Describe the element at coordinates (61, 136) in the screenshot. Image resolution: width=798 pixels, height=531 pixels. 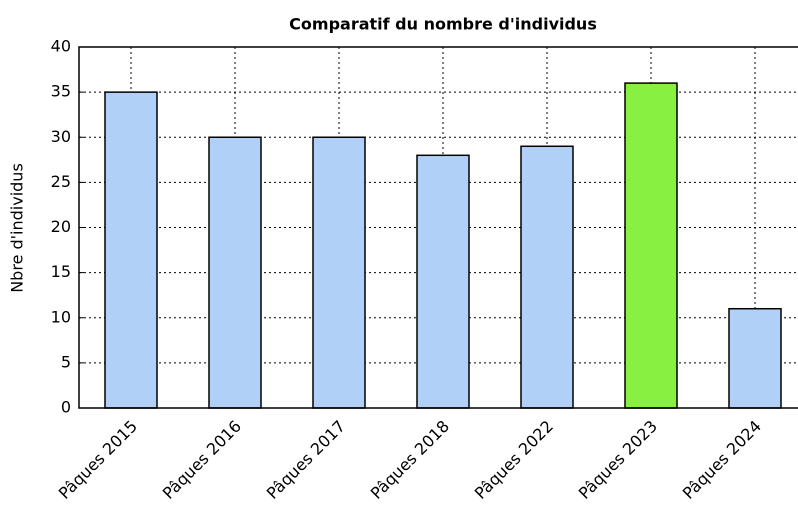
I see `y-tick-label: 30` at that location.